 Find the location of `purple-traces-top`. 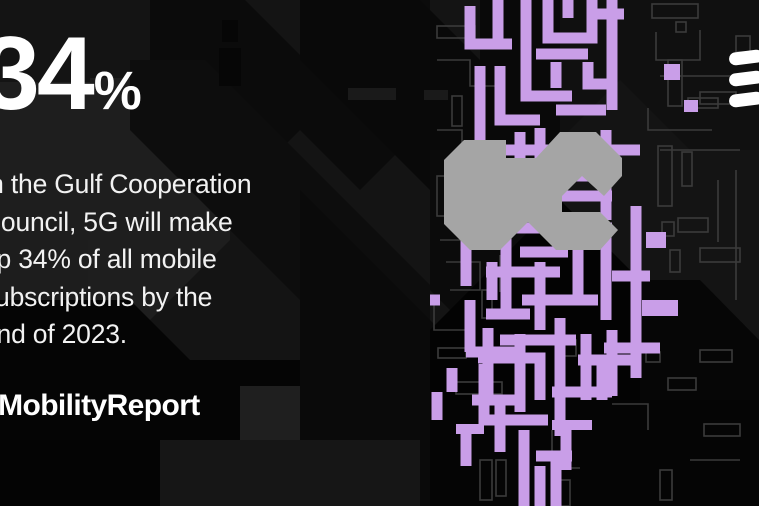

purple-traces-top is located at coordinates (544, 70).